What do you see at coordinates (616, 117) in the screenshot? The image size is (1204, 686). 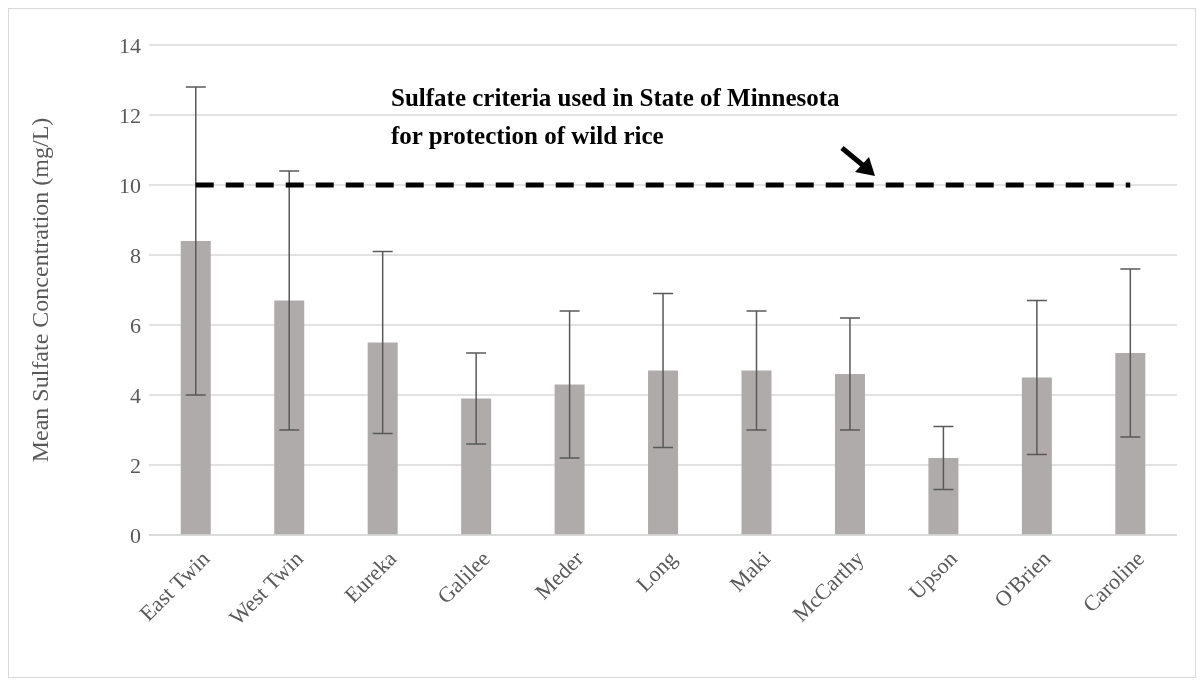 I see `ref-line-label: Sulfate criteria used in State of Minnesota for protection of wild rice` at bounding box center [616, 117].